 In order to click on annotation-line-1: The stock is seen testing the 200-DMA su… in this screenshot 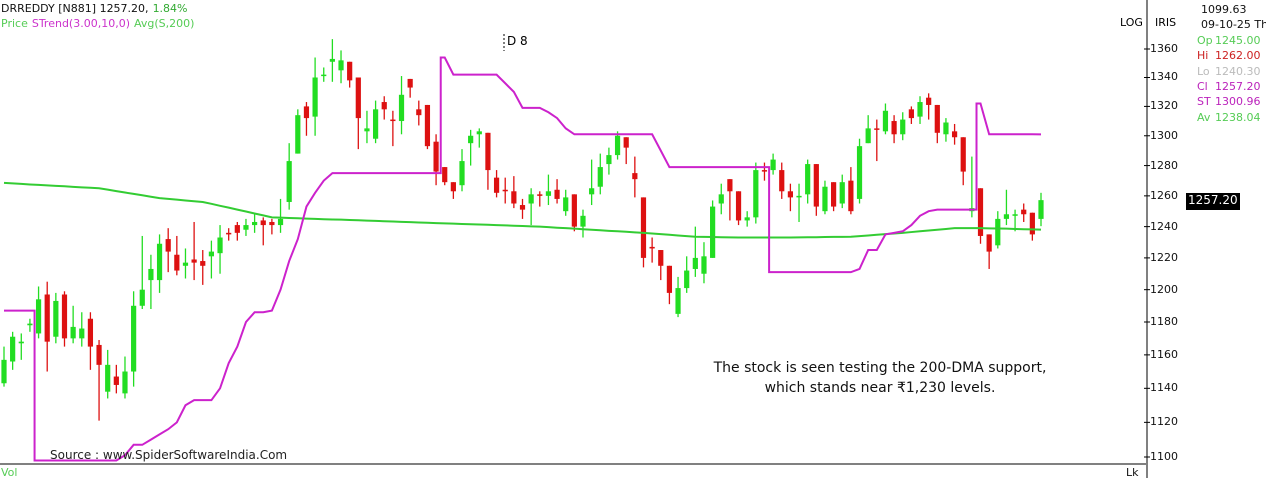, I will do `click(880, 368)`.